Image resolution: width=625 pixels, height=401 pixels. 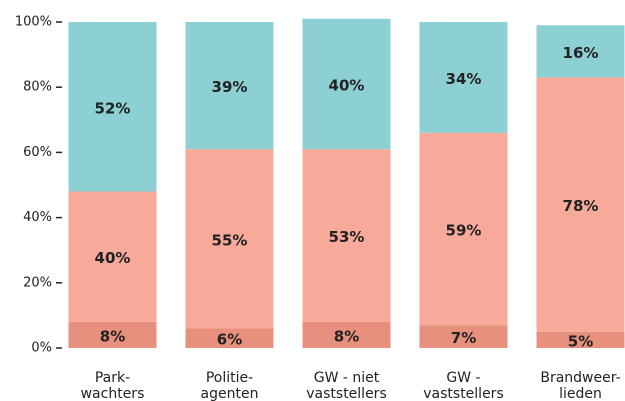 I want to click on y-tick-label: 100%, so click(x=33, y=22).